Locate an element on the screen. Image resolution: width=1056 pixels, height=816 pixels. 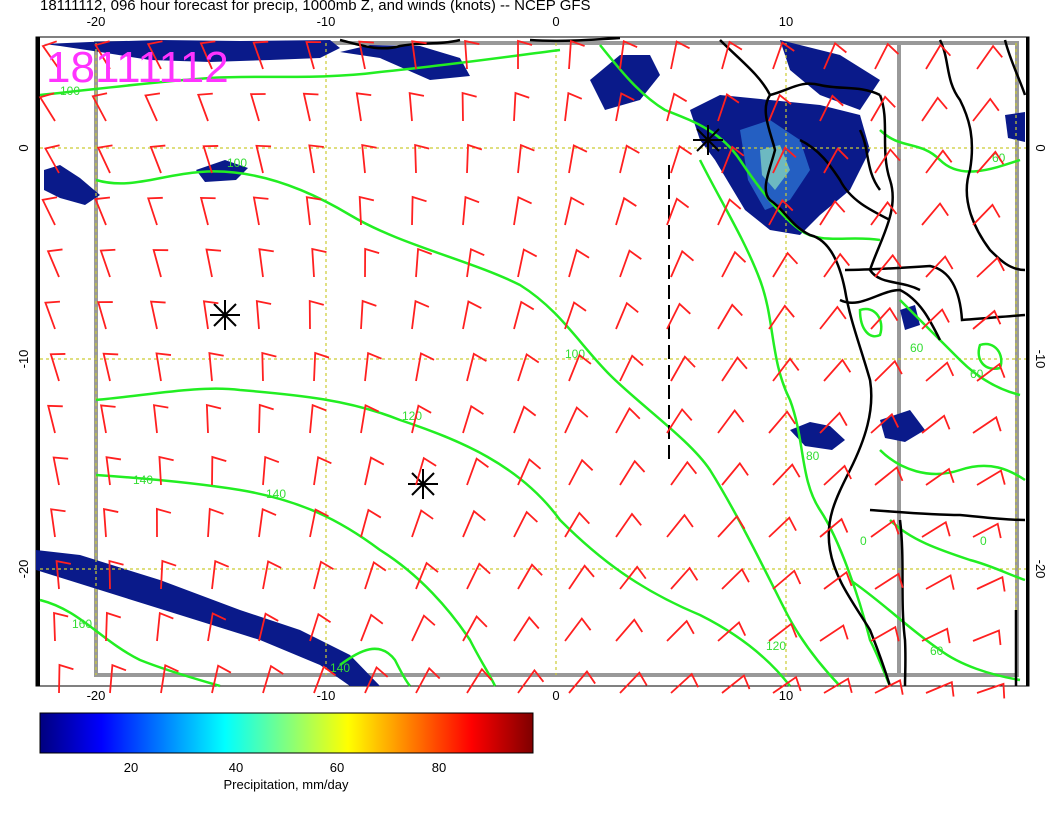
colorbar-label: Precipitation, mm/day is located at coordinates (286, 784).